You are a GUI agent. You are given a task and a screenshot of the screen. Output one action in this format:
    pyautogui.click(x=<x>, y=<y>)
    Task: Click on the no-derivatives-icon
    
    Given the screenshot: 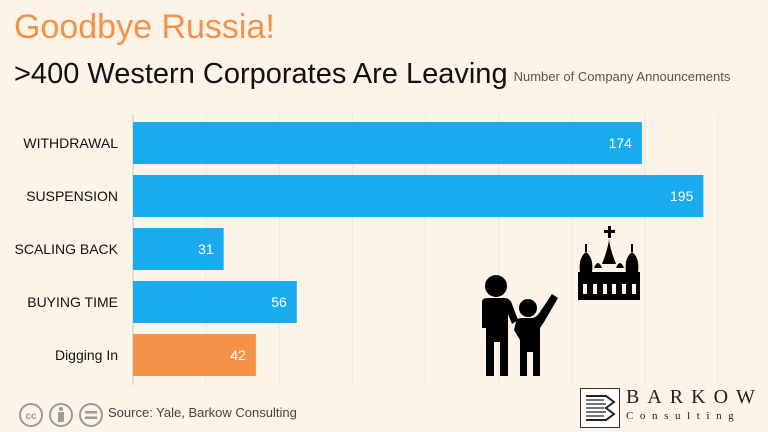 What is the action you would take?
    pyautogui.click(x=91, y=415)
    